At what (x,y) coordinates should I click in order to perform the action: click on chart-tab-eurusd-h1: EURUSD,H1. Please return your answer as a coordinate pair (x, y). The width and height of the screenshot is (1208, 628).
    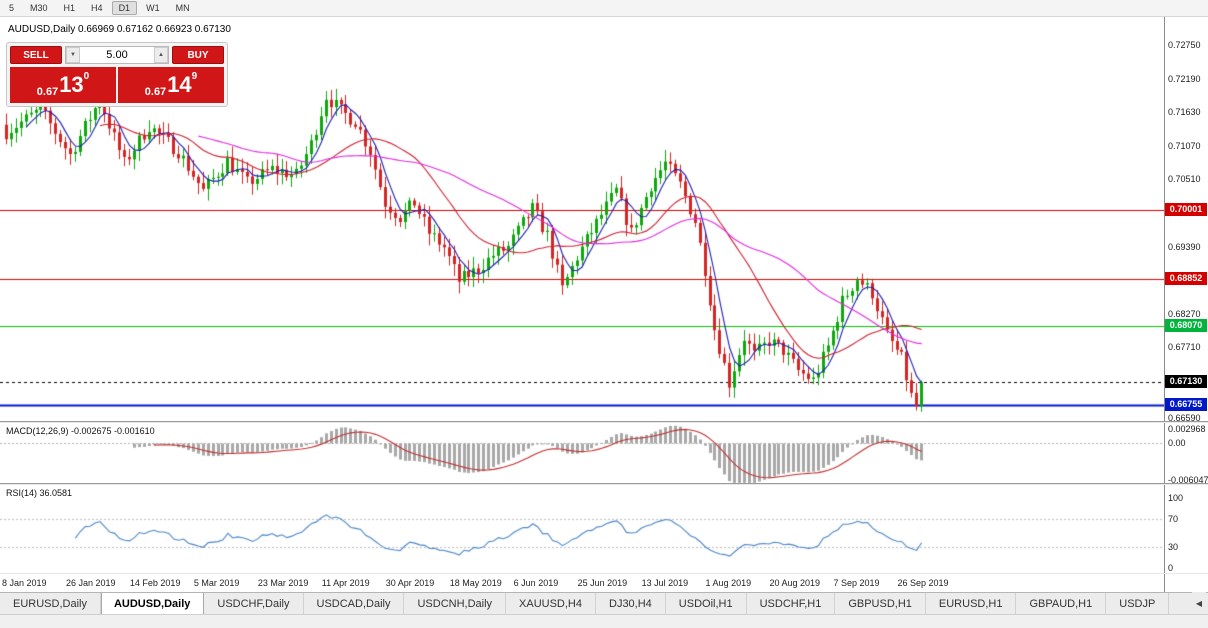
    Looking at the image, I should click on (971, 603).